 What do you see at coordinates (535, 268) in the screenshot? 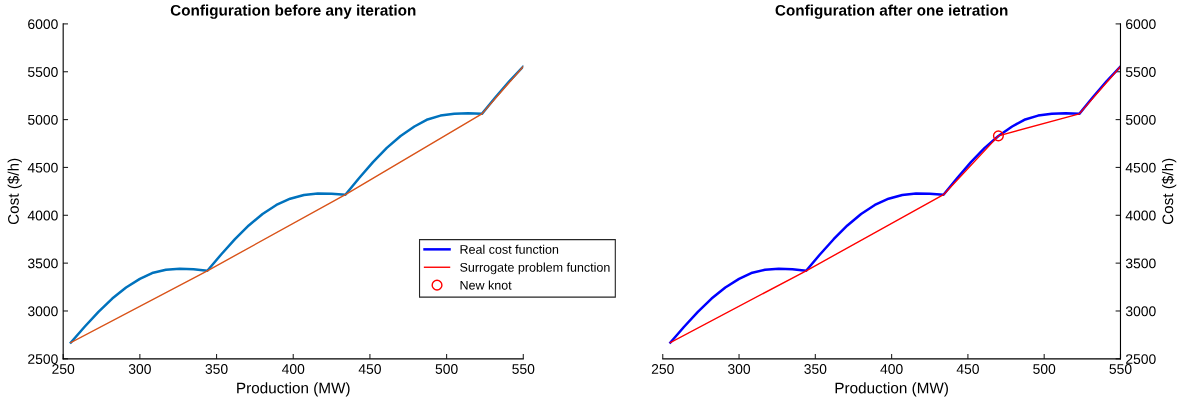
I see `legend-label: Surrogate problem function` at bounding box center [535, 268].